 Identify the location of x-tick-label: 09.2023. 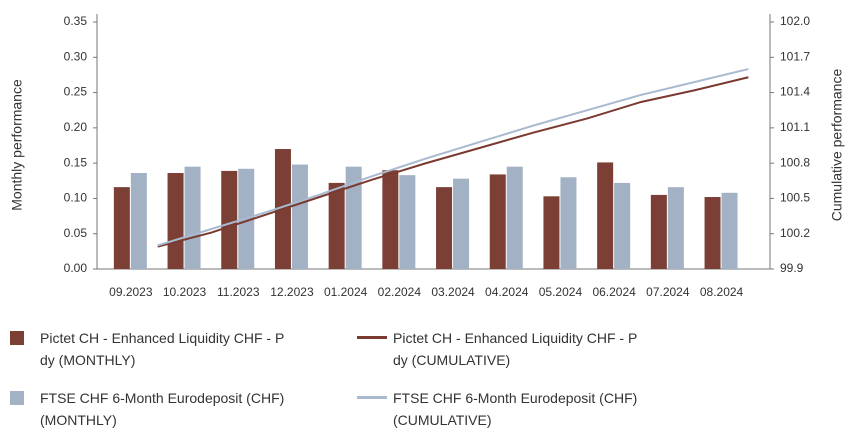
(131, 292).